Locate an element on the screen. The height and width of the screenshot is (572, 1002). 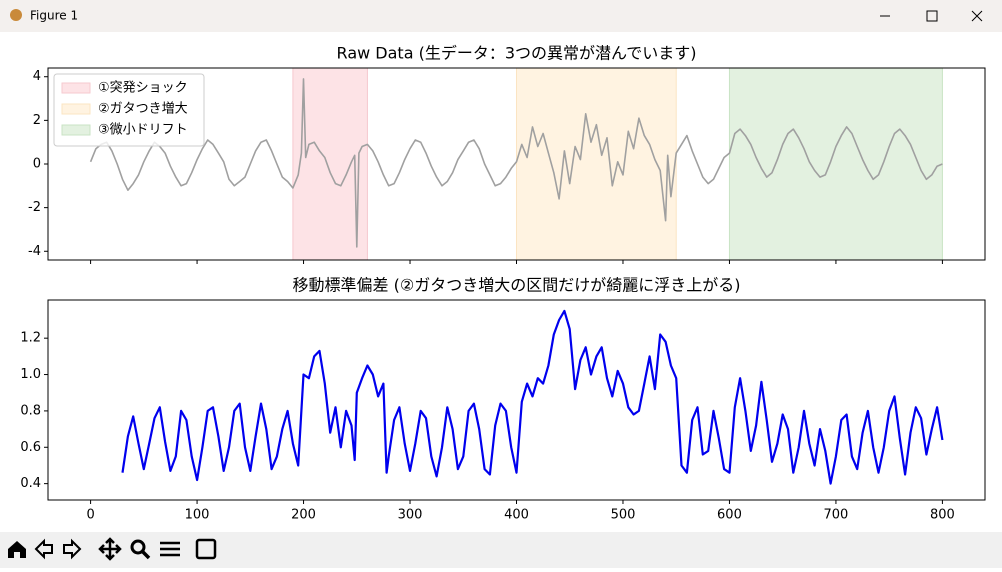
y-tick-label: 0.6 is located at coordinates (30, 447).